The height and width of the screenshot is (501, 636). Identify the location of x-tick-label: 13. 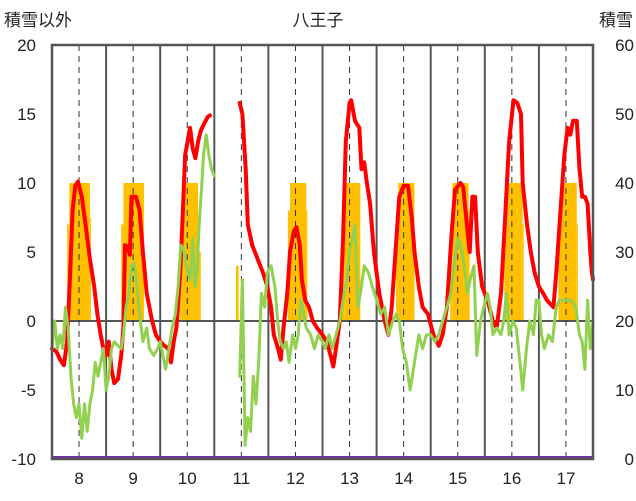
(349, 478).